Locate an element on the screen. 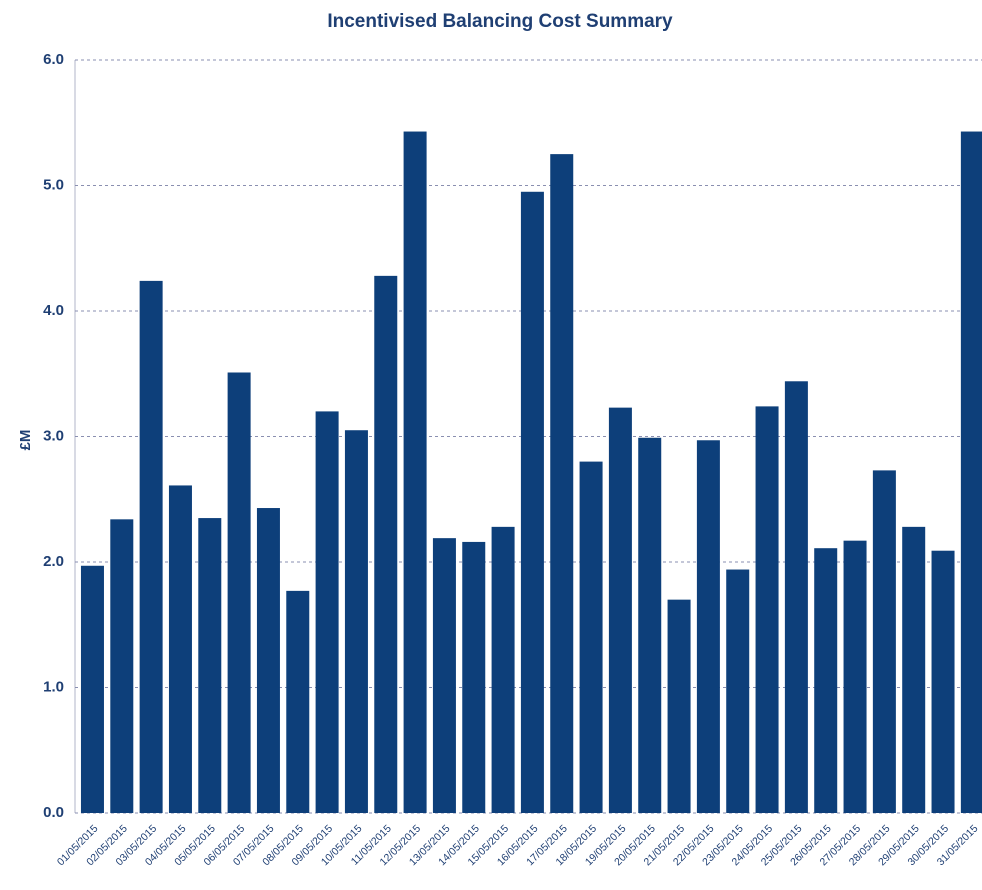  y-axis-label: £M is located at coordinates (25, 440).